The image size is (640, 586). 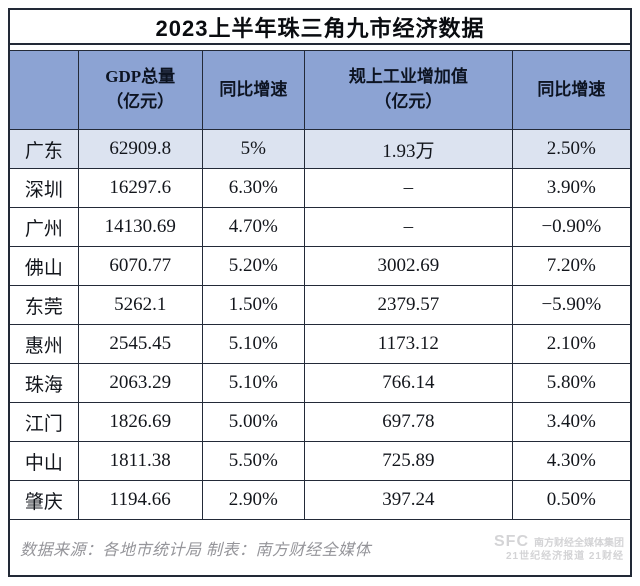 I want to click on industry-growth-cell: 7.20%, so click(x=570, y=266).